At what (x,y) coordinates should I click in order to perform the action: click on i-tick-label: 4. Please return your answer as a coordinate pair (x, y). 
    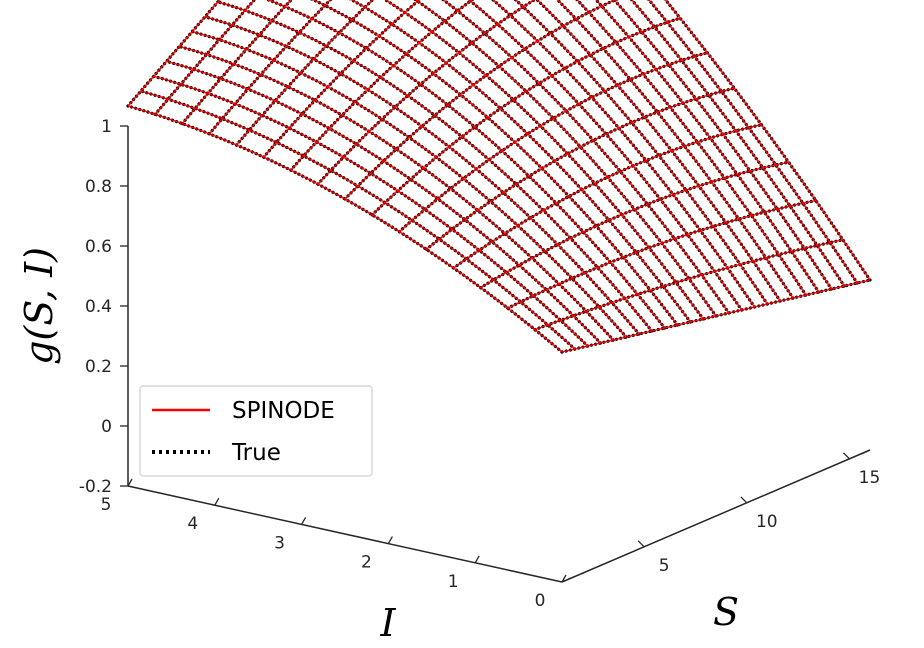
    Looking at the image, I should click on (192, 524).